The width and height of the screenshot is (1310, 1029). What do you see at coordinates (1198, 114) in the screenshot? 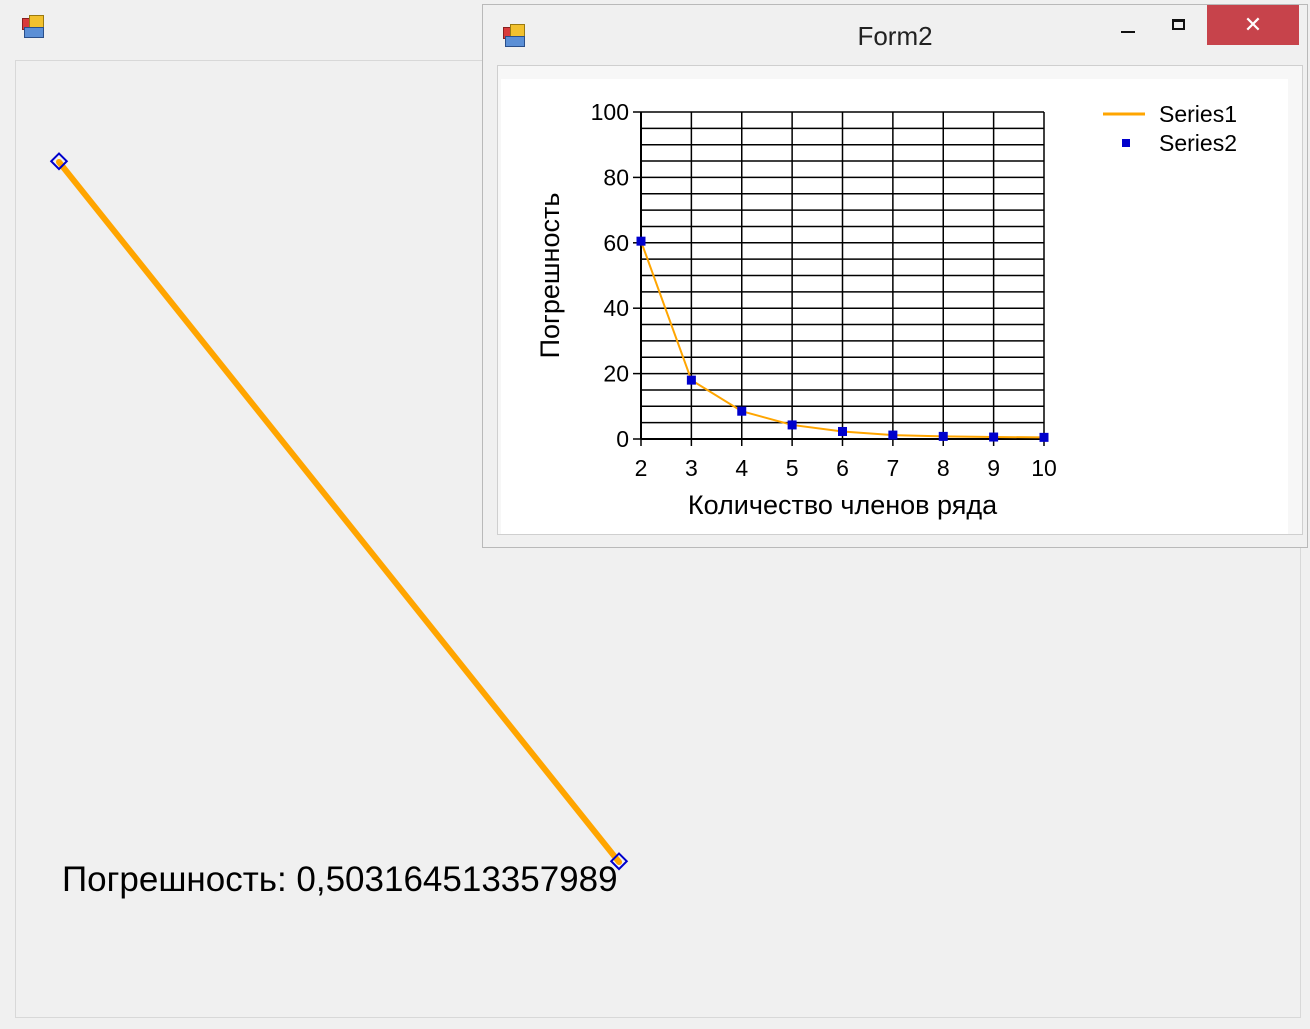
I see `legend-series1-label: Series1` at bounding box center [1198, 114].